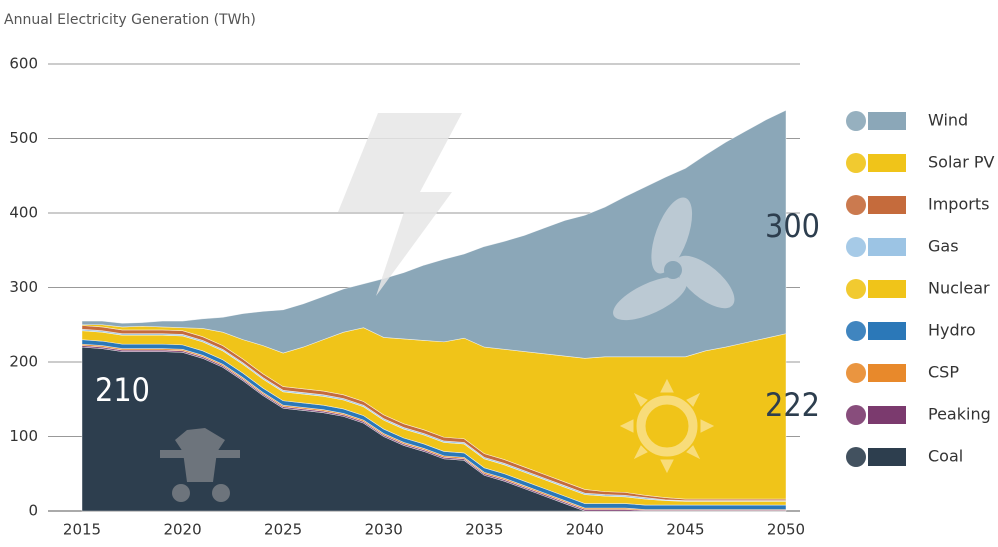 Image resolution: width=998 pixels, height=547 pixels. Describe the element at coordinates (23, 64) in the screenshot. I see `y-tick-label: 600` at that location.